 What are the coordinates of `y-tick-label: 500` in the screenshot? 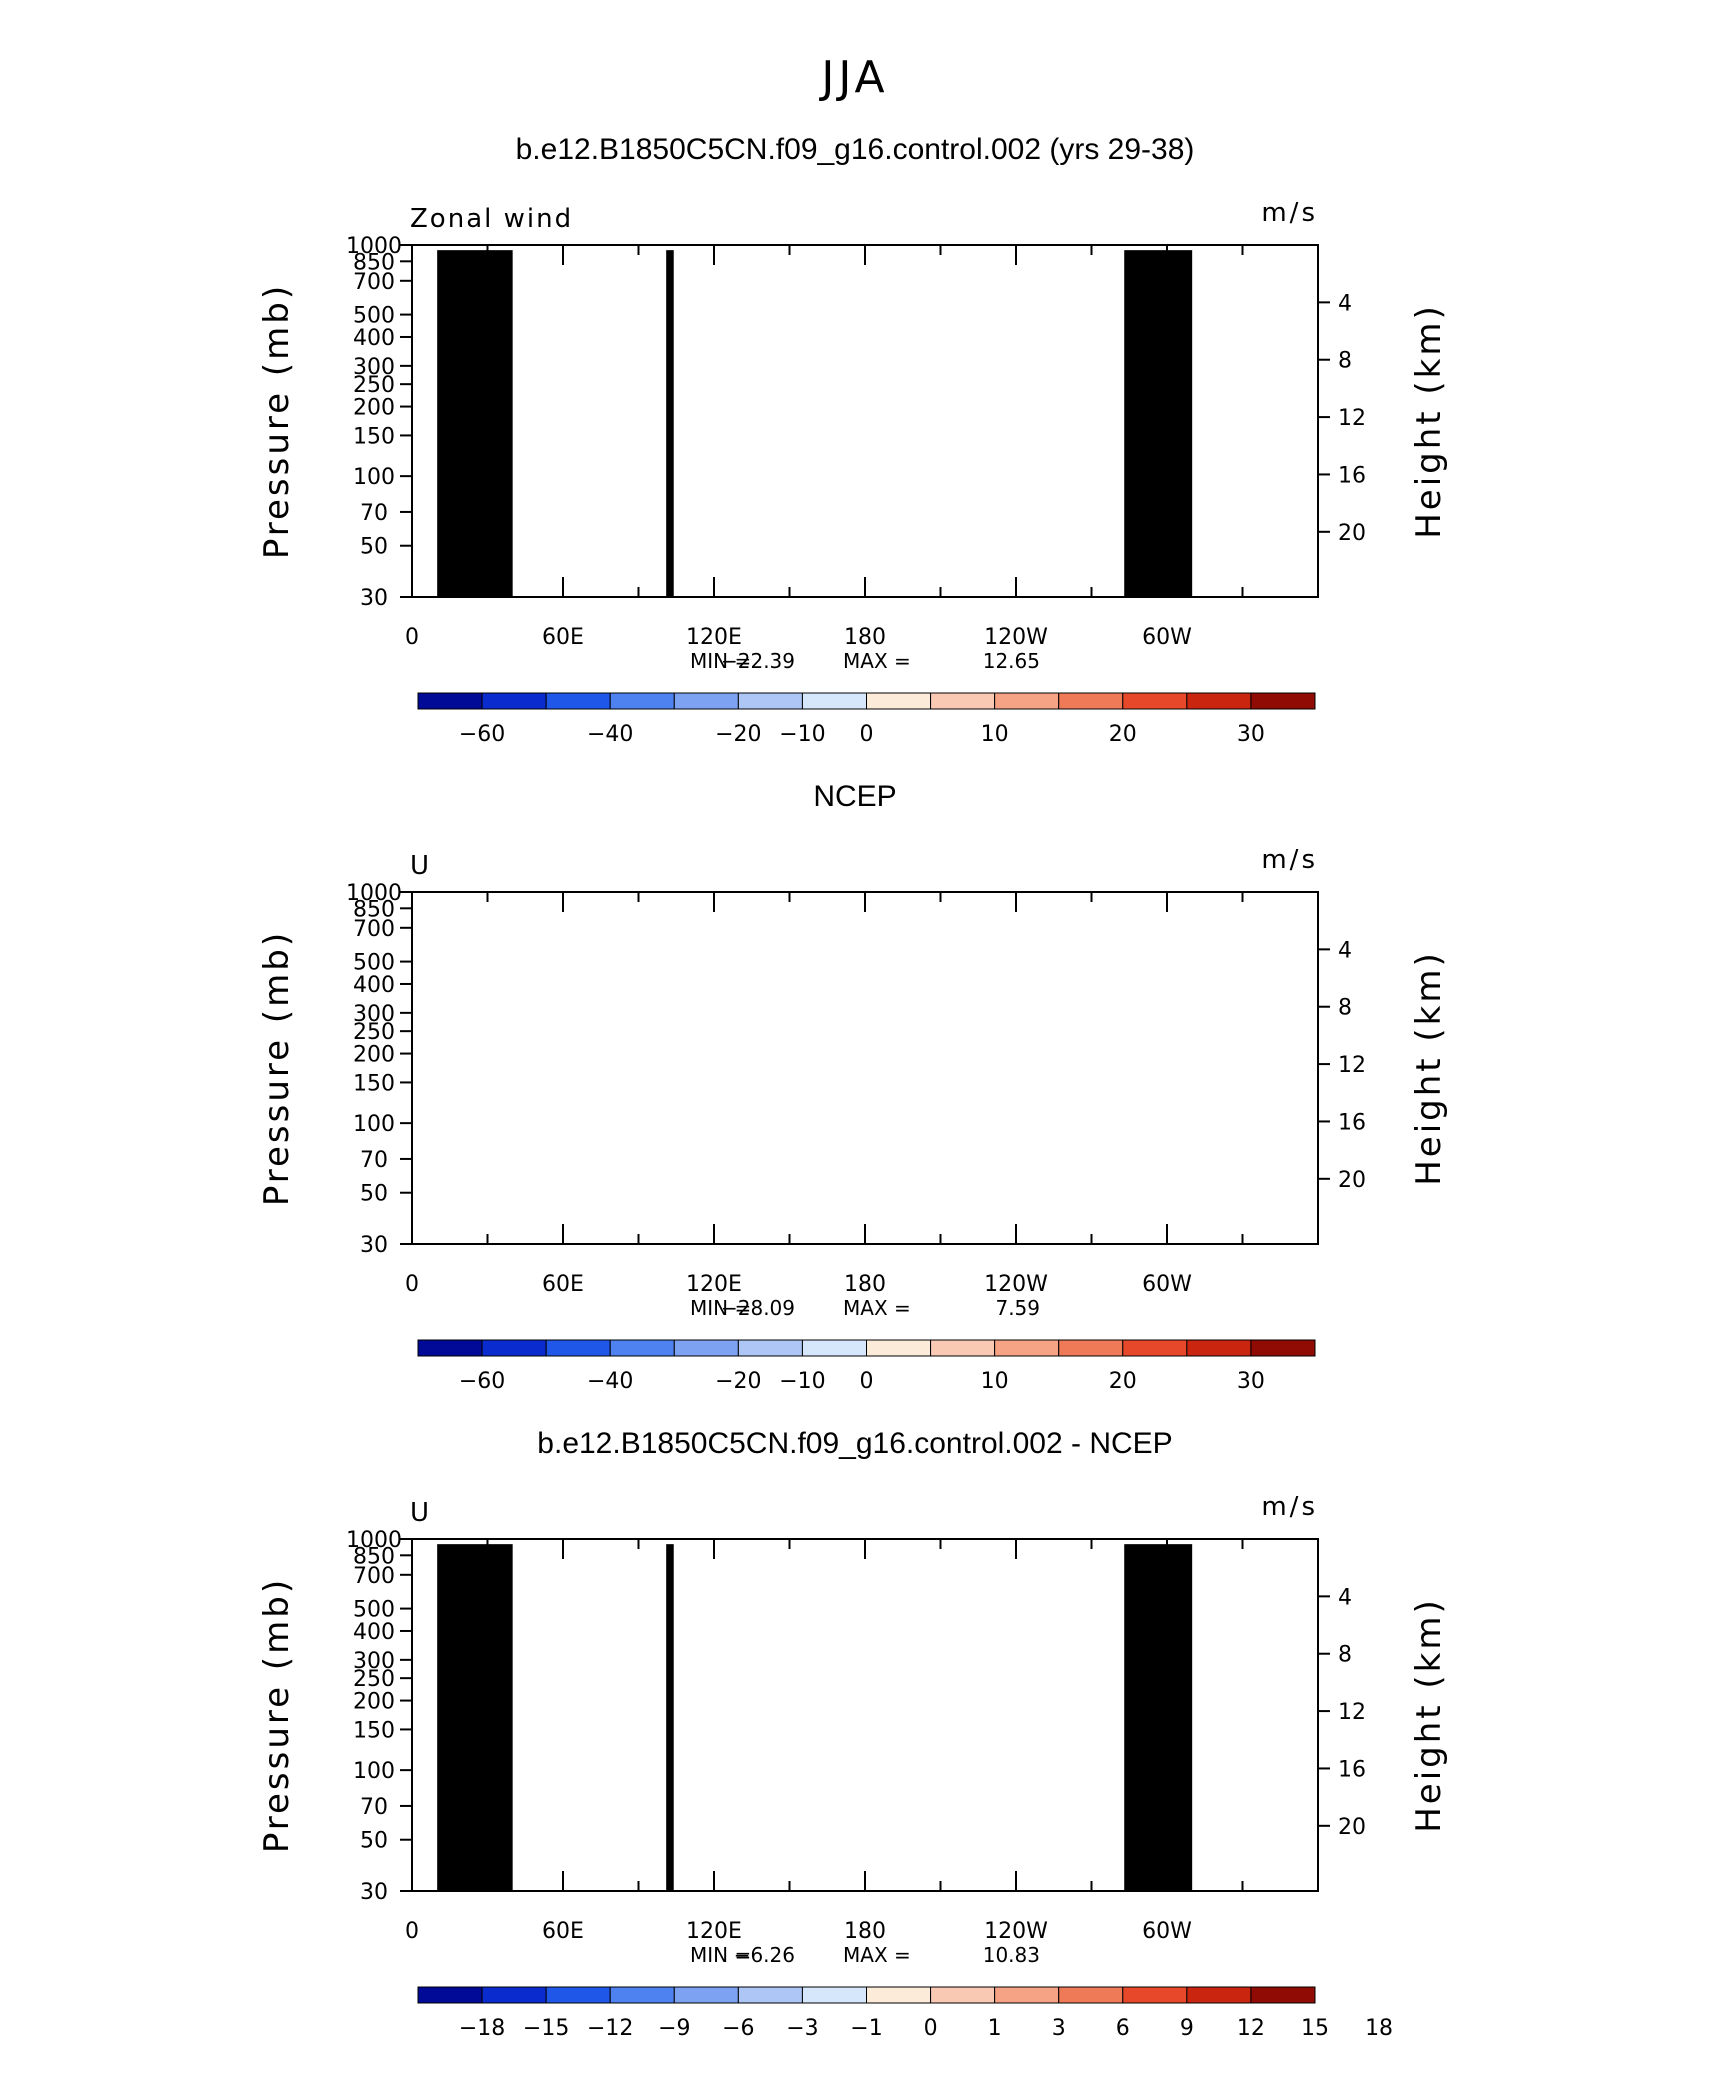 It's located at (374, 316).